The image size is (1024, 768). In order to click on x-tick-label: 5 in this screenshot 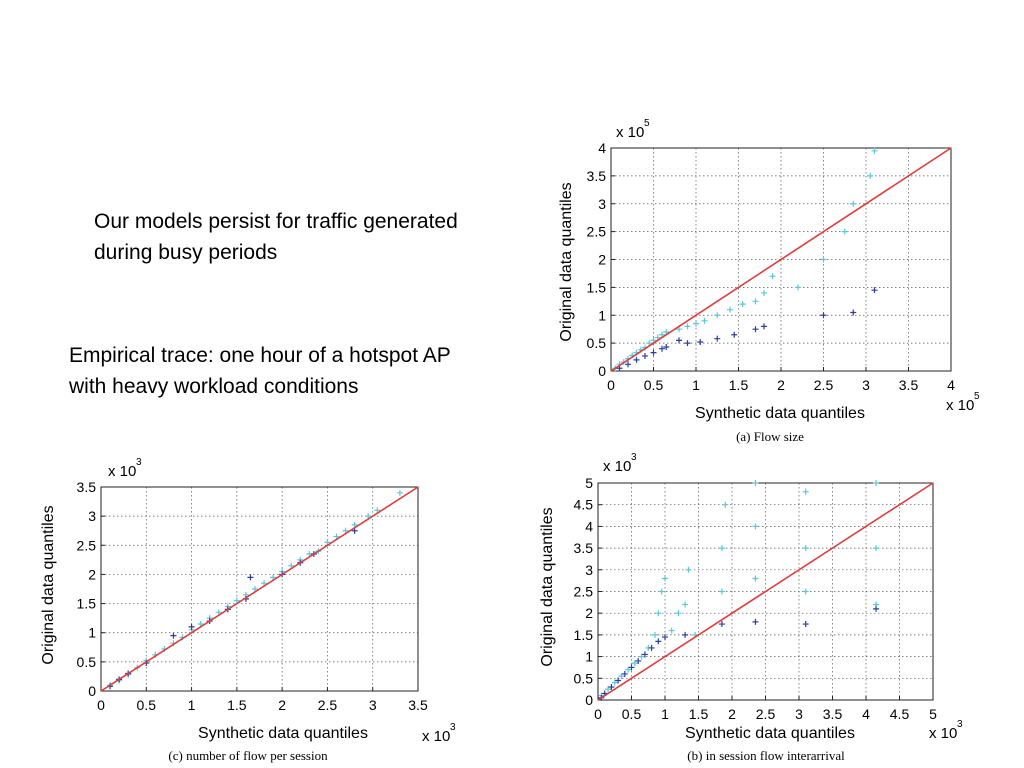, I will do `click(933, 714)`.